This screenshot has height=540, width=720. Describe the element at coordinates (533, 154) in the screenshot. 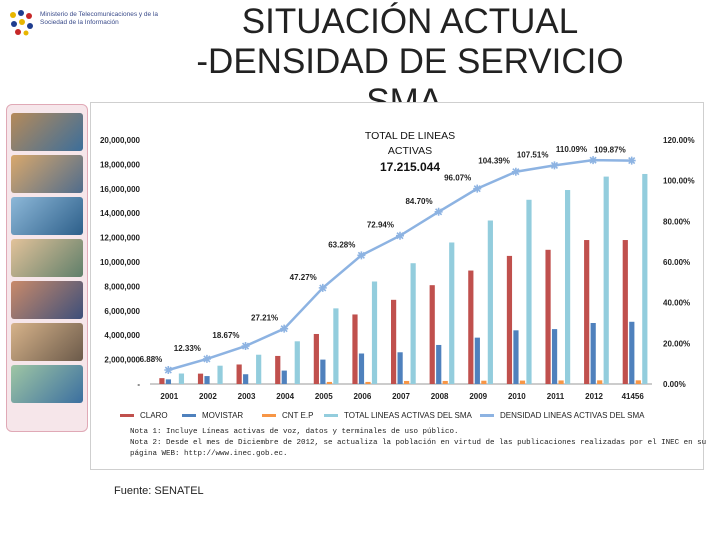

I see `density-data-label: 107.51%` at that location.